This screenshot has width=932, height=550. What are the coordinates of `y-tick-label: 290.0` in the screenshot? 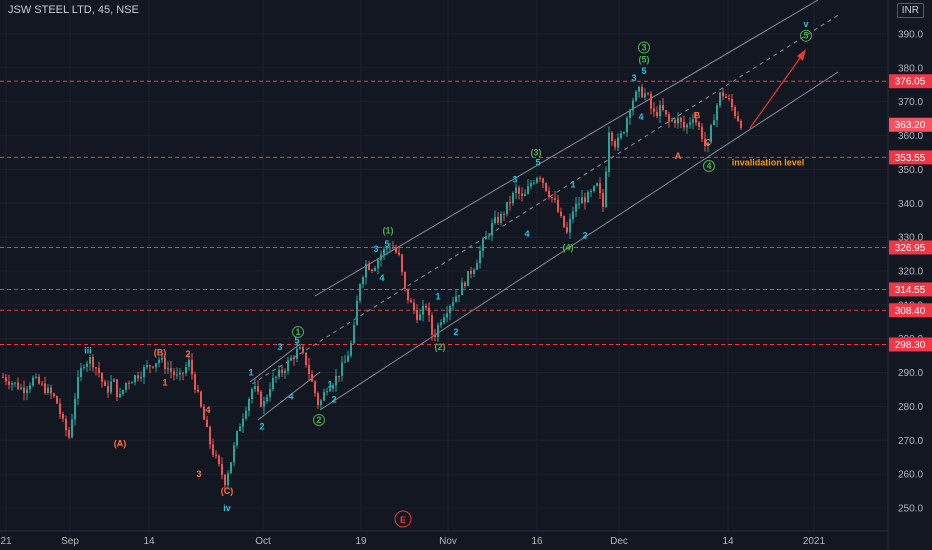 It's located at (910, 373).